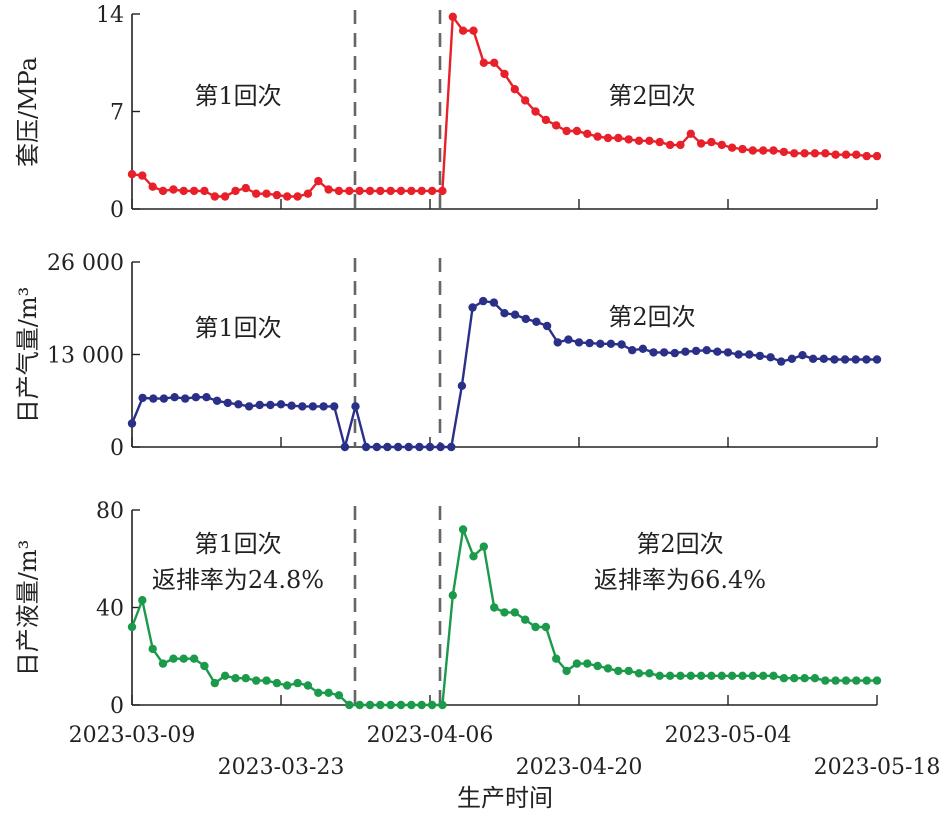 This screenshot has height=818, width=950. I want to click on x-tick-label: 2023-04-20, so click(579, 767).